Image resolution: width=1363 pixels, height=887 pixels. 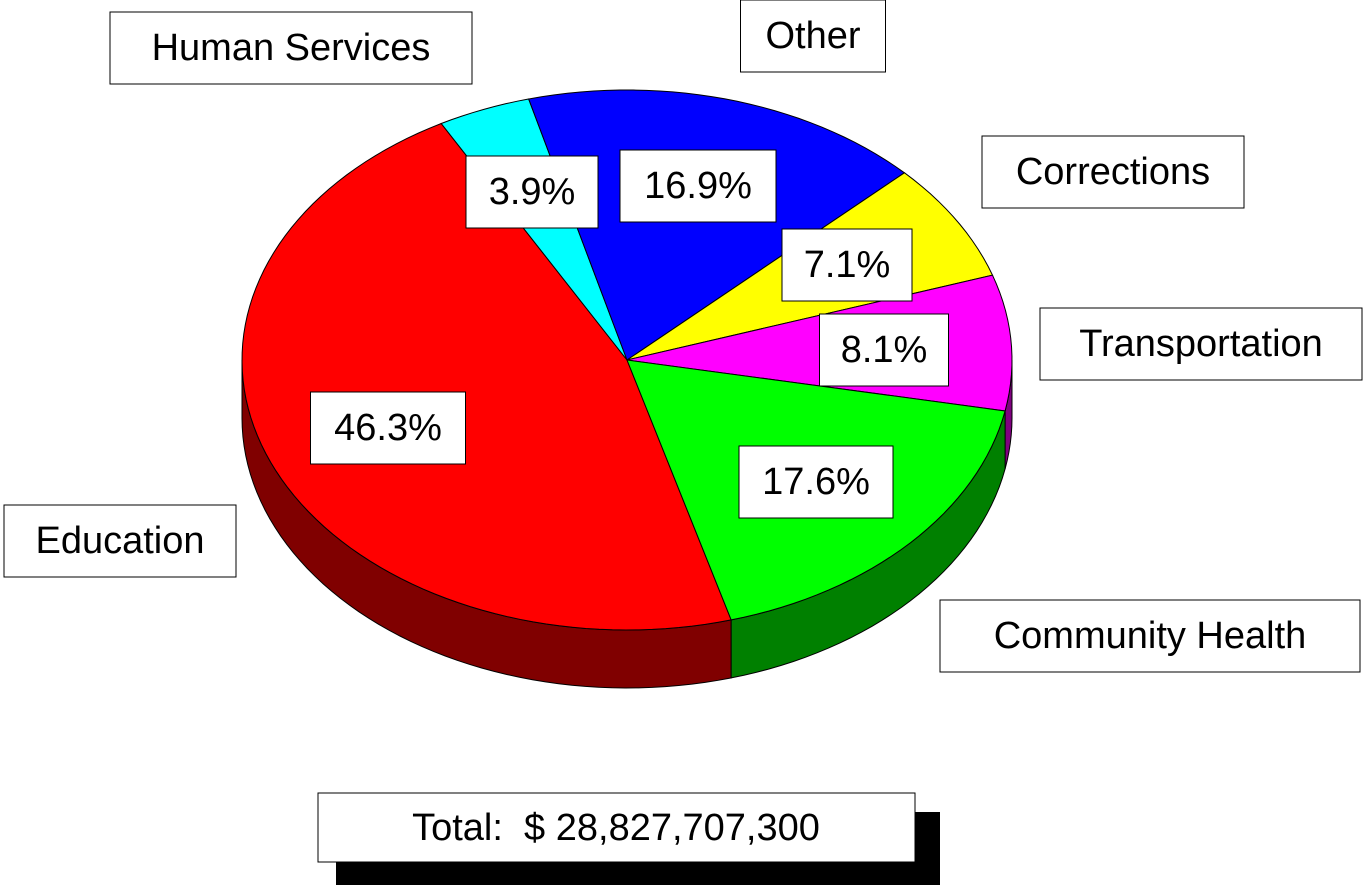 I want to click on value-label: 3.9%, so click(x=532, y=192).